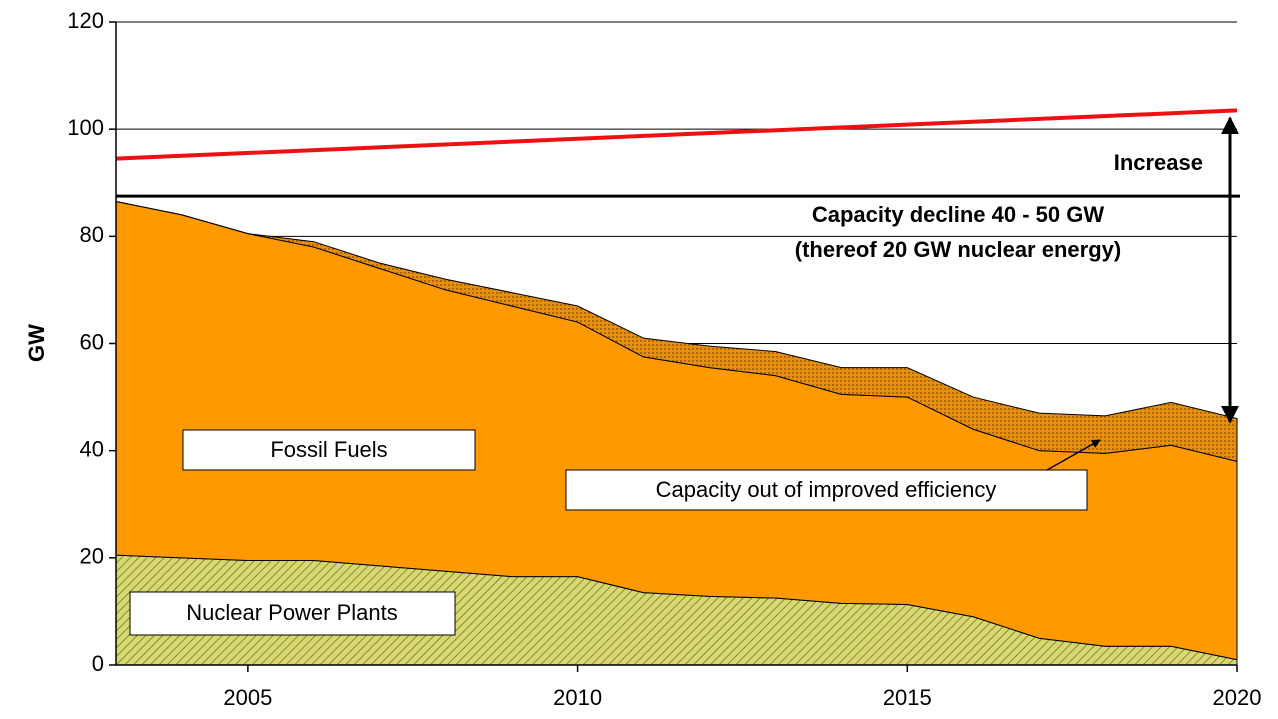  Describe the element at coordinates (92, 234) in the screenshot. I see `y-tick-label: 80` at that location.